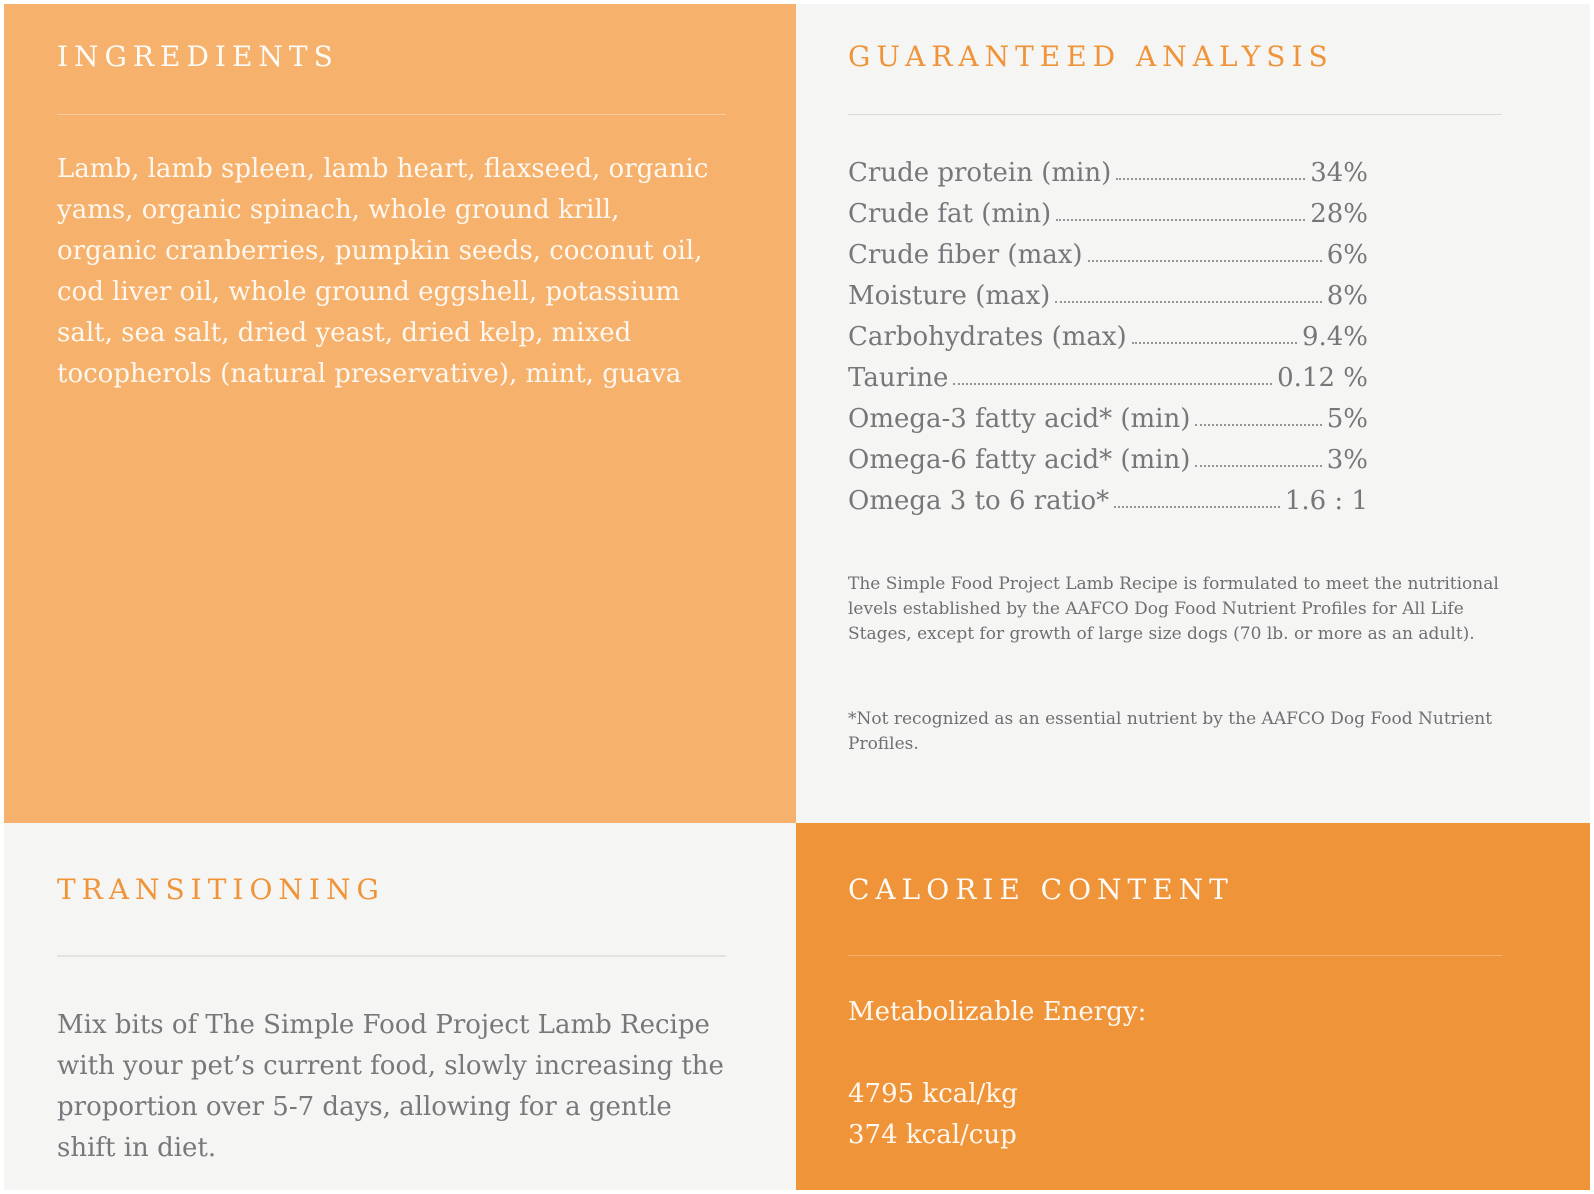 The width and height of the screenshot is (1594, 1194). I want to click on analysis-value: 6%, so click(1347, 254).